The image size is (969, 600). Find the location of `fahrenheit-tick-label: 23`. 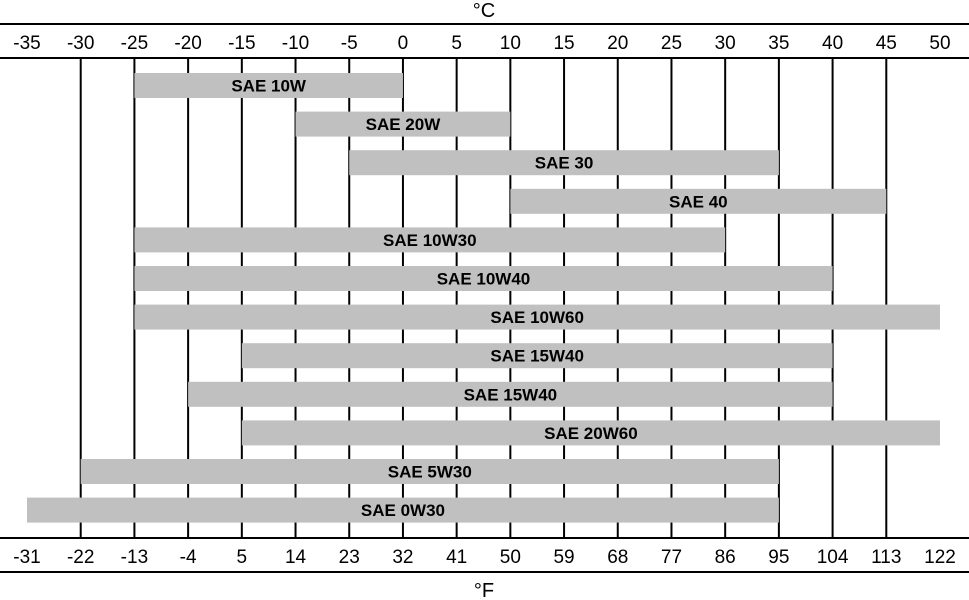

fahrenheit-tick-label: 23 is located at coordinates (349, 557).